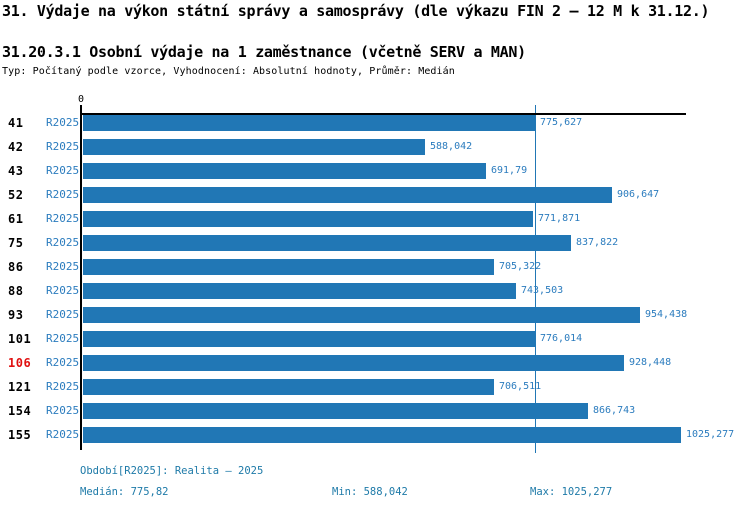  I want to click on value-label: 776,014, so click(561, 338).